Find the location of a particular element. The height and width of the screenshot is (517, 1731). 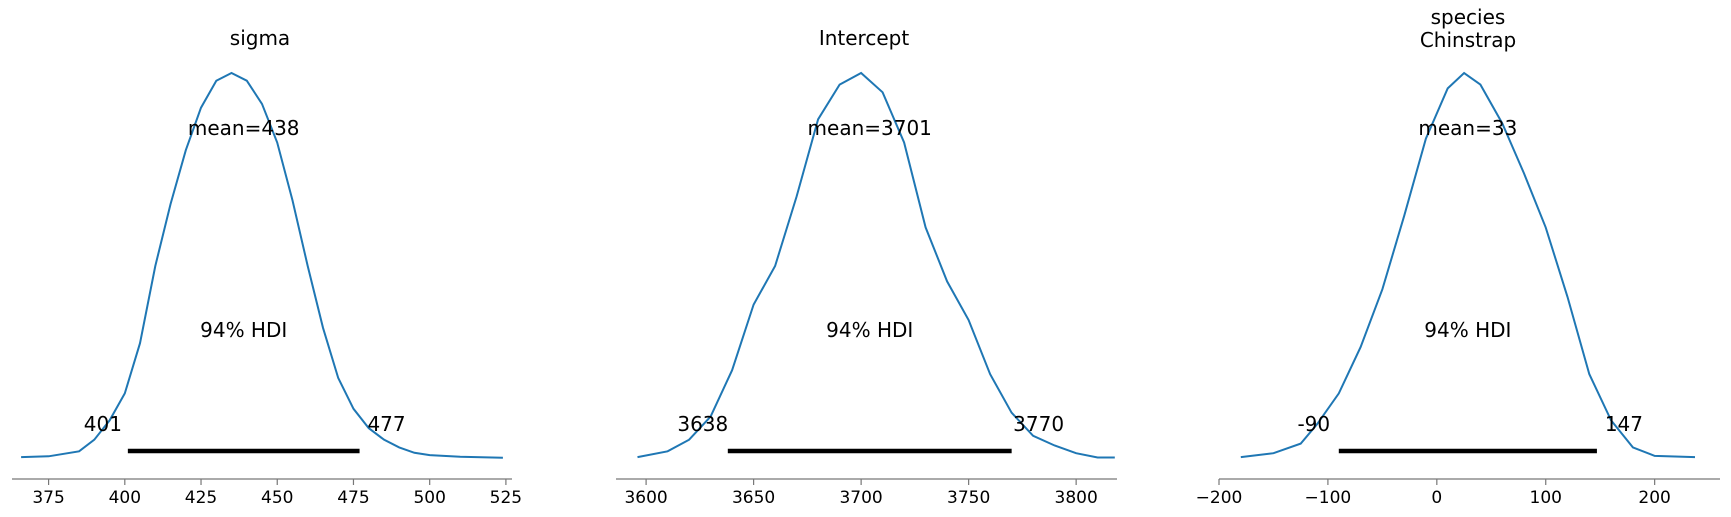

hdi-high-label: 147 is located at coordinates (1624, 424).